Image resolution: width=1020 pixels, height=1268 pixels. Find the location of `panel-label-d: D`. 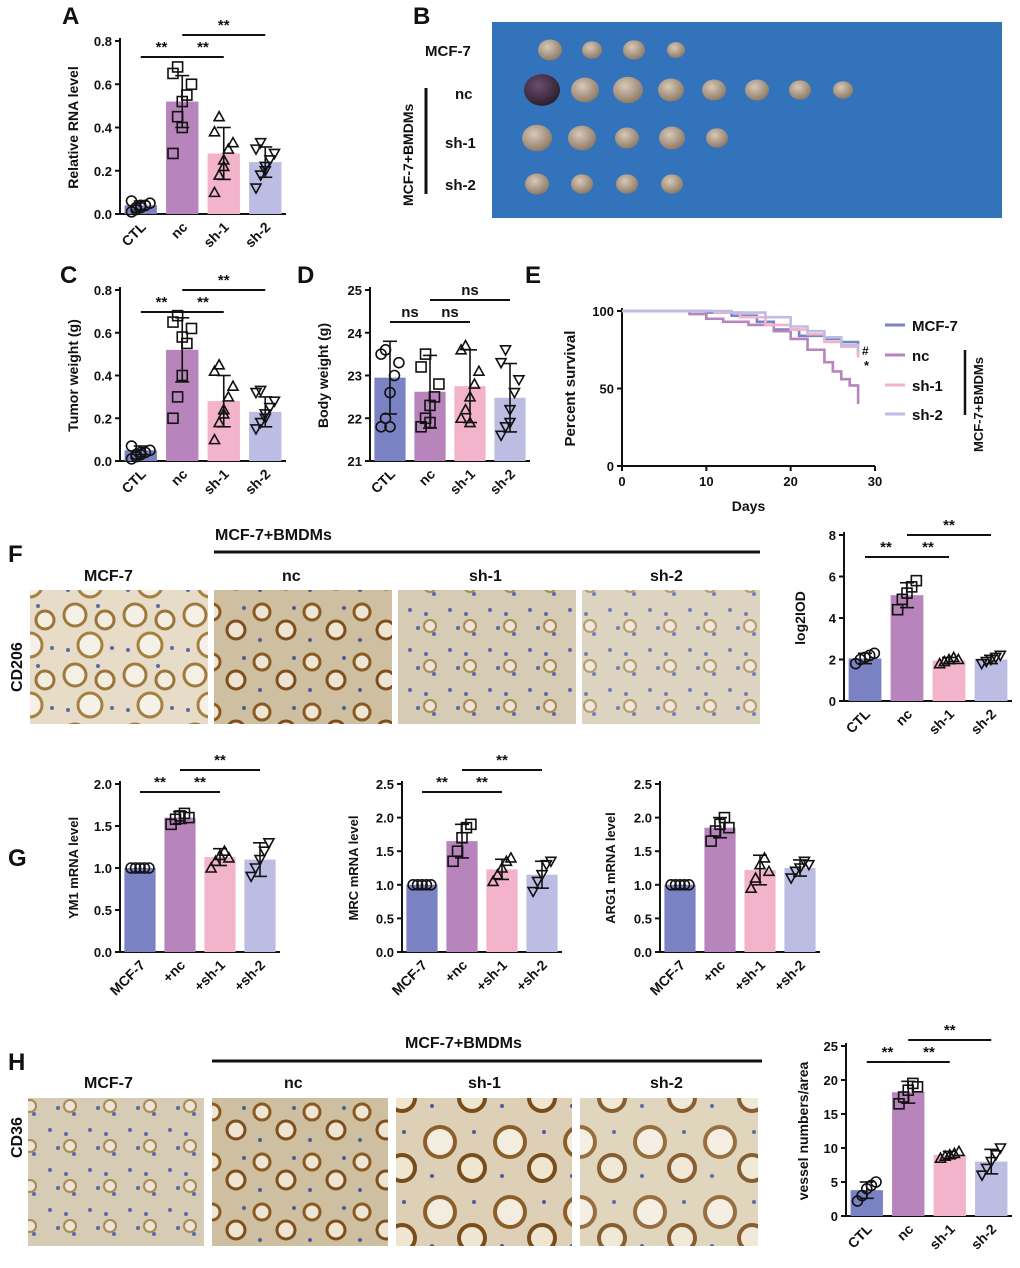

panel-label-d: D is located at coordinates (305, 275).